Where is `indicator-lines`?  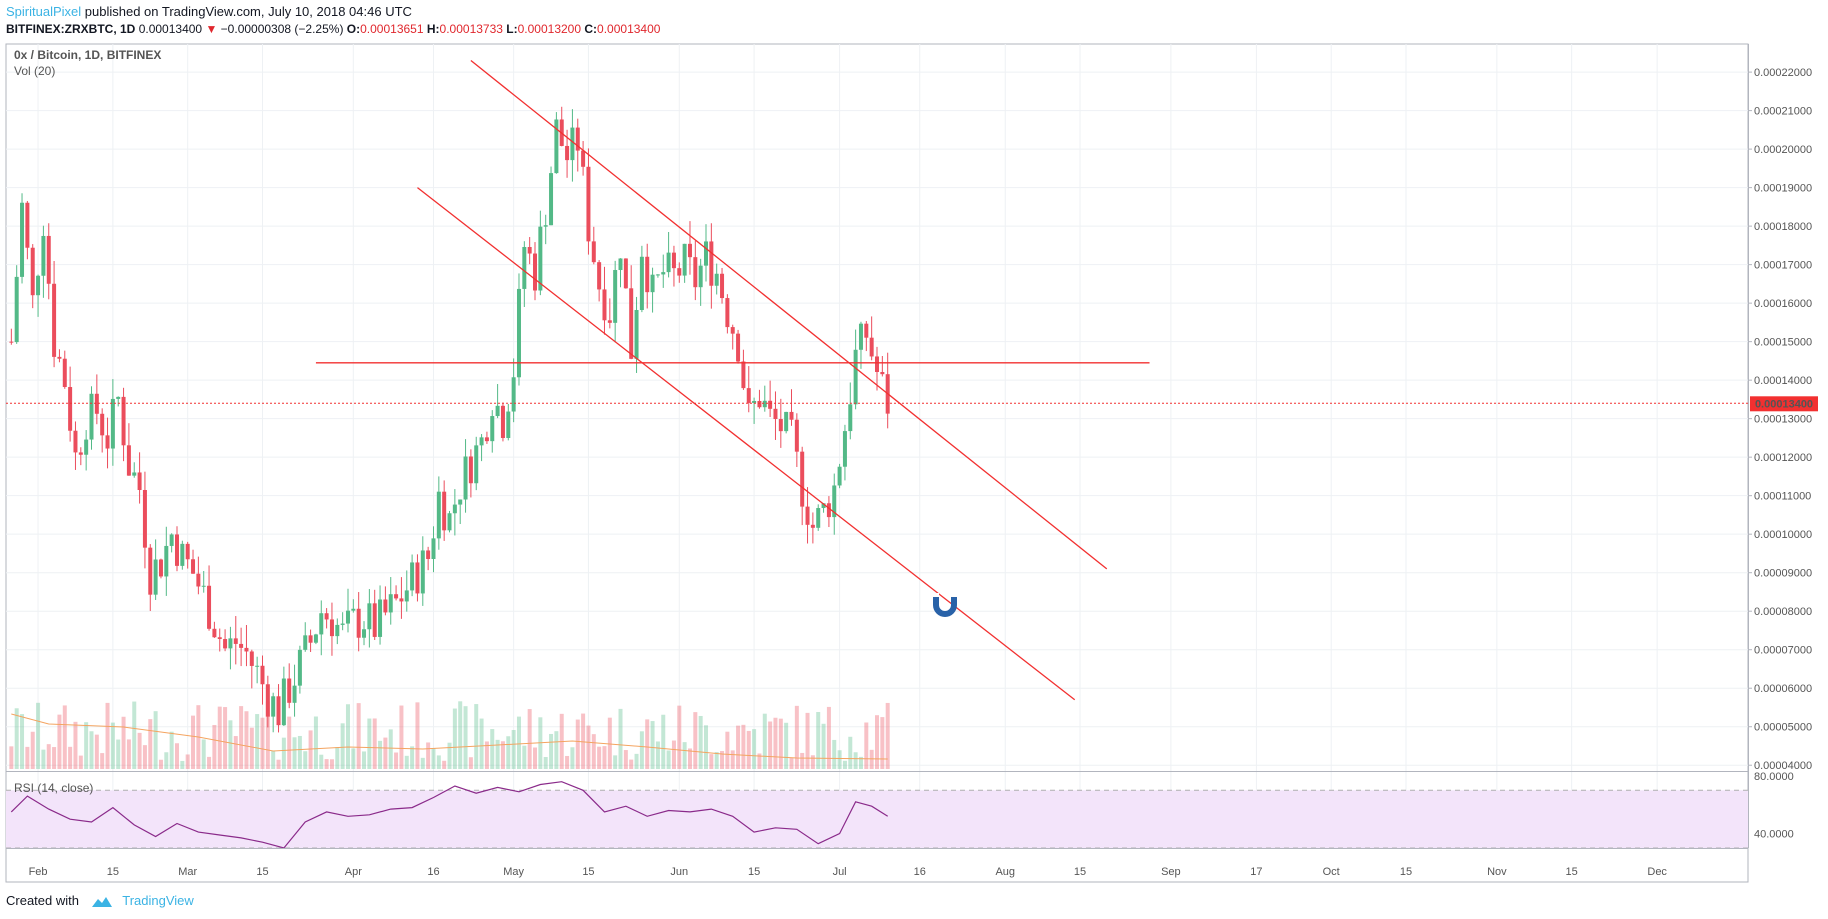
indicator-lines is located at coordinates (449, 781).